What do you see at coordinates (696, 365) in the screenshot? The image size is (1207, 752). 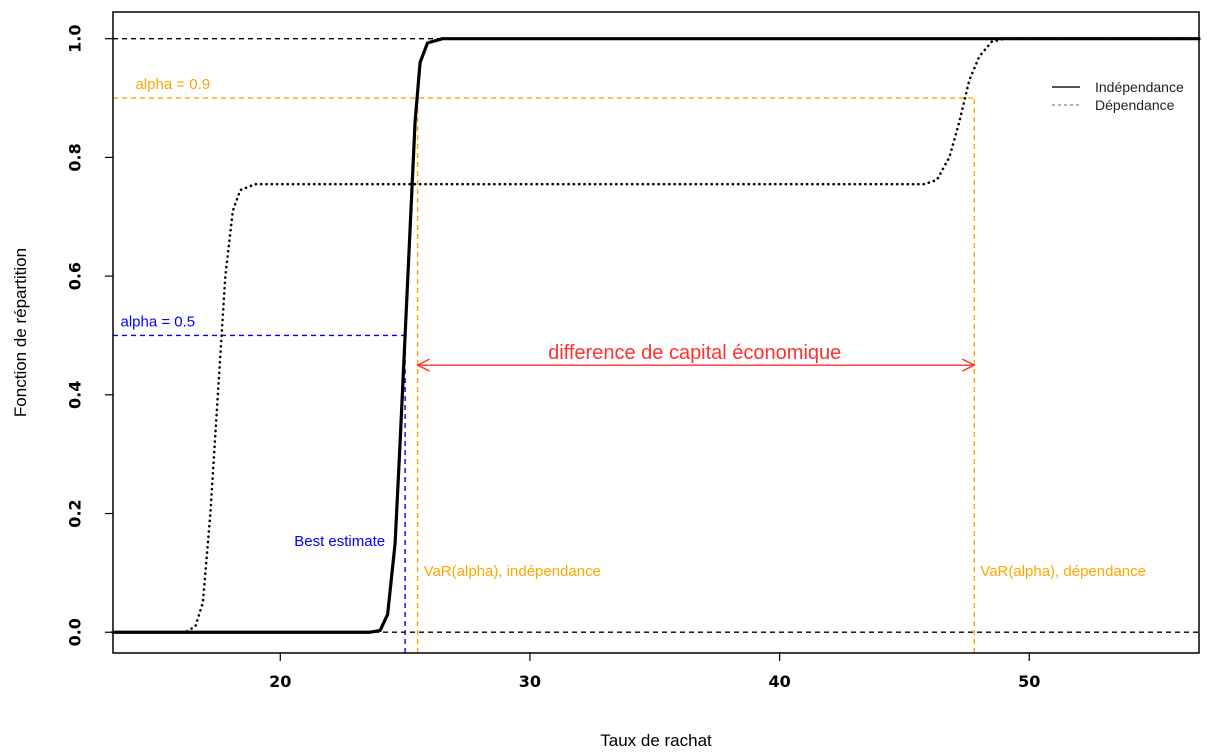 I see `arrow-layer` at bounding box center [696, 365].